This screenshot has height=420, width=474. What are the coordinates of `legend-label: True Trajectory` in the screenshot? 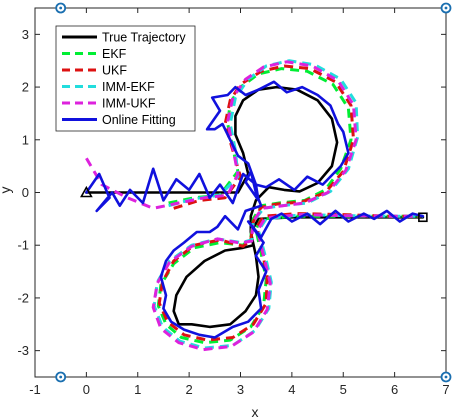 It's located at (144, 38).